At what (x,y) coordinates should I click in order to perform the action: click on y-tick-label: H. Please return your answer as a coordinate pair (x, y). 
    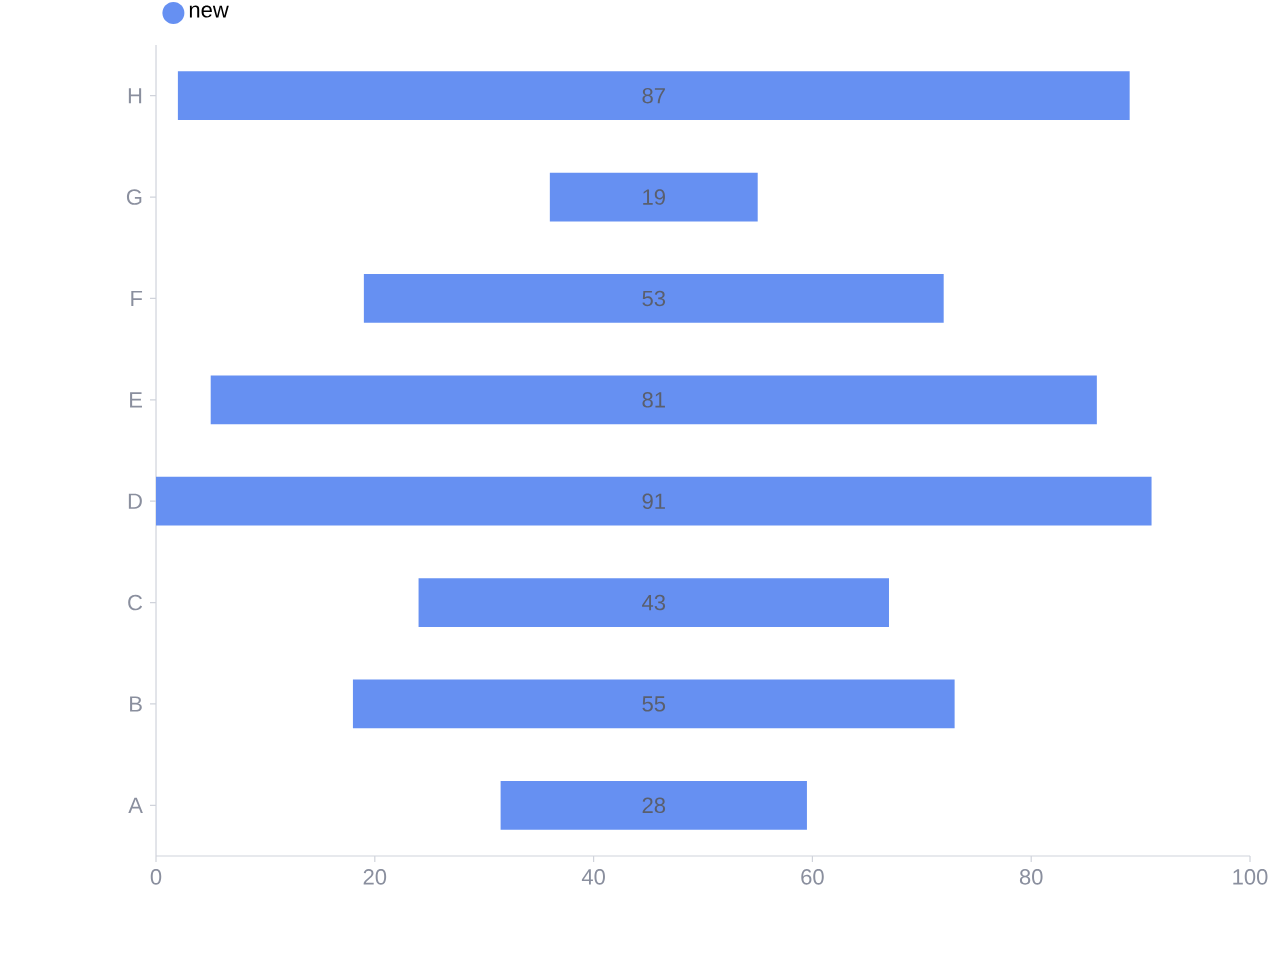
    Looking at the image, I should click on (135, 96).